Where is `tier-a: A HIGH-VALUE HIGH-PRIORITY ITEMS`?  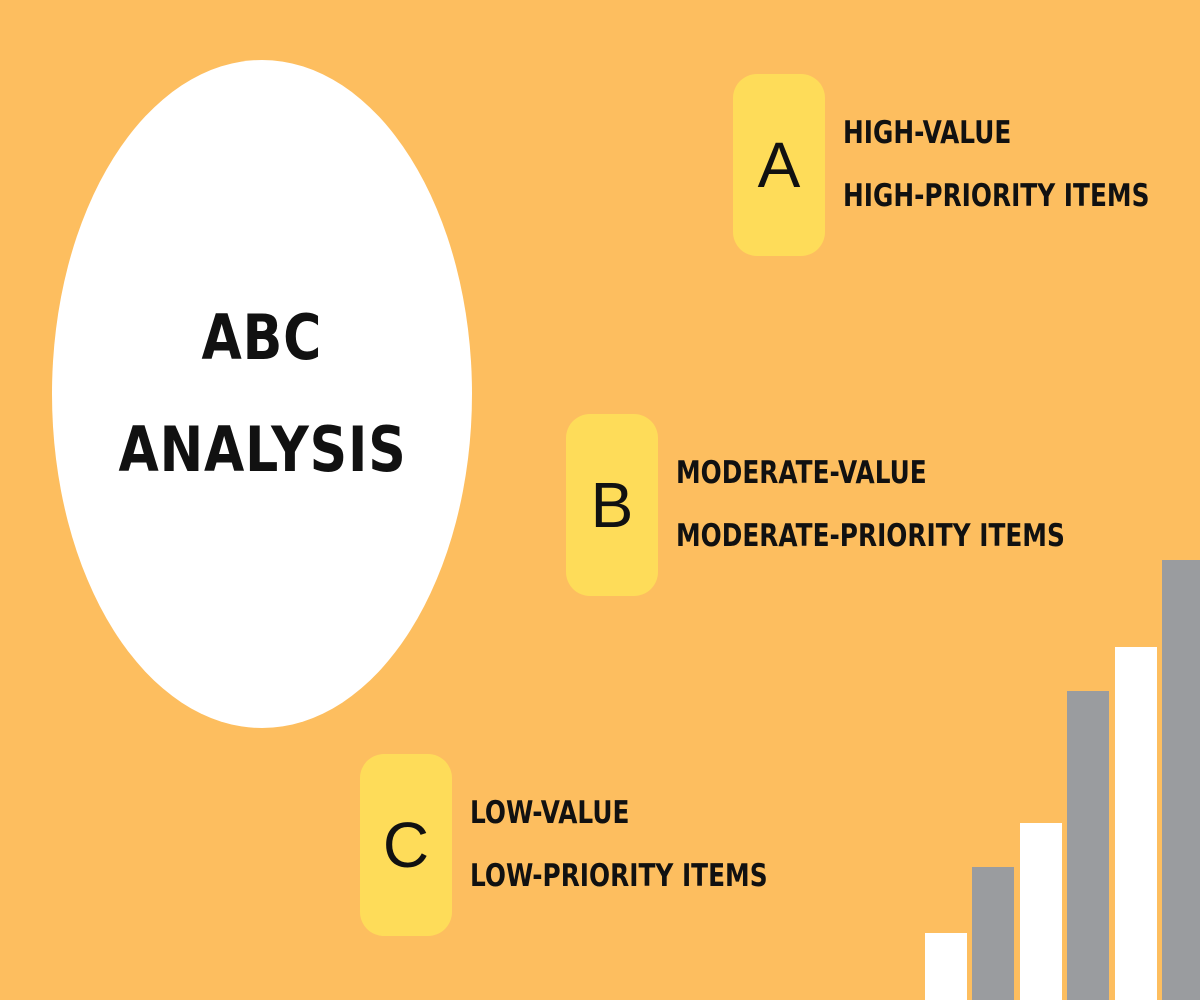
tier-a: A HIGH-VALUE HIGH-PRIORITY ITEMS is located at coordinates (966, 165).